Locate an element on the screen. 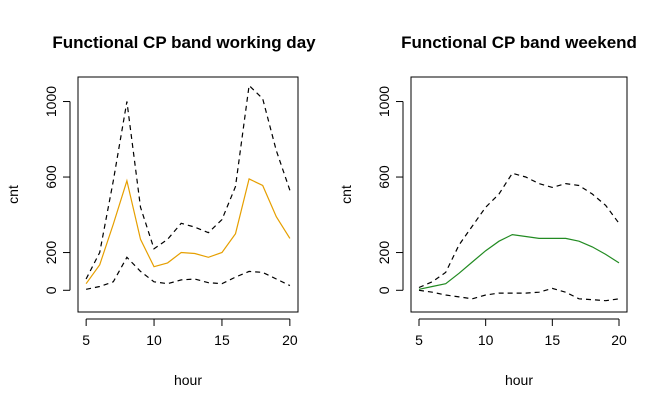  chart-title: Functional CP band weekend is located at coordinates (519, 42).